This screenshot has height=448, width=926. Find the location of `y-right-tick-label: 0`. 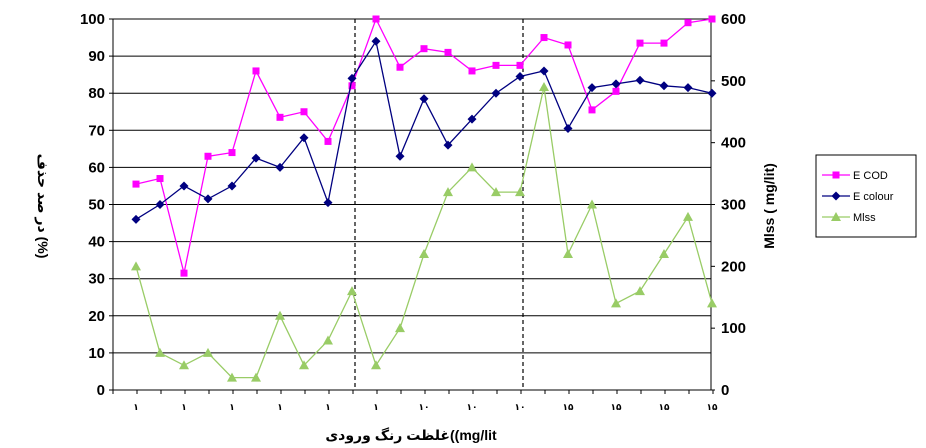

y-right-tick-label: 0 is located at coordinates (725, 390).